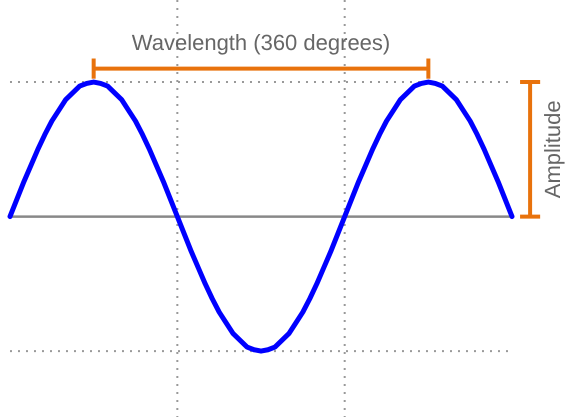 This screenshot has height=417, width=566. I want to click on text: Amplitude, so click(553, 149).